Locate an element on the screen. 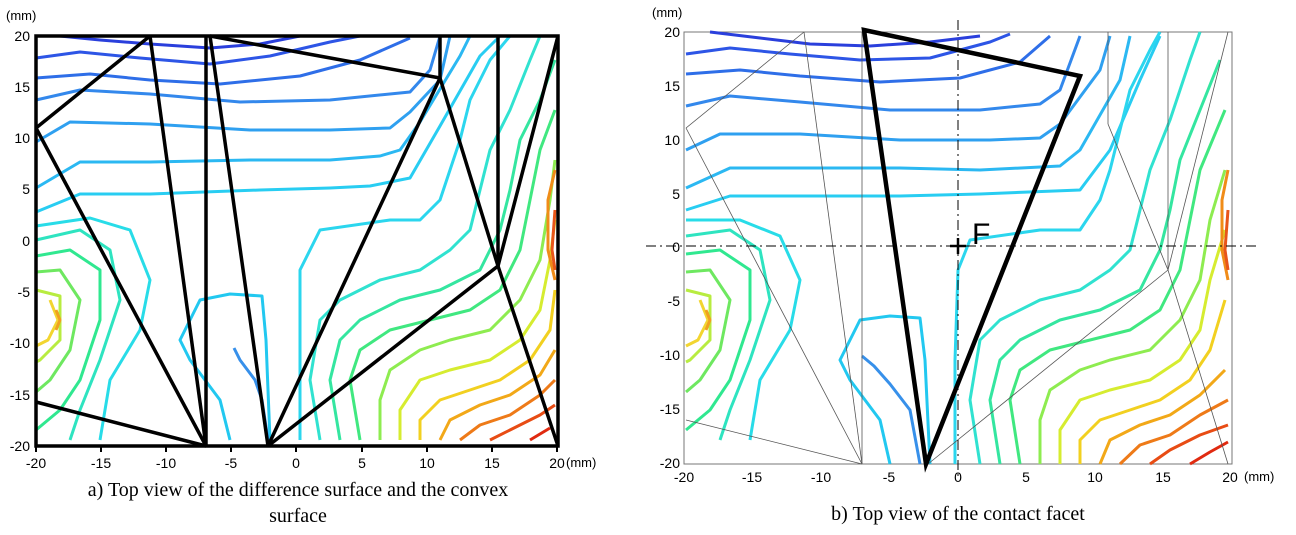 The image size is (1296, 535). panel-a-ytick: -5 is located at coordinates (24, 292).